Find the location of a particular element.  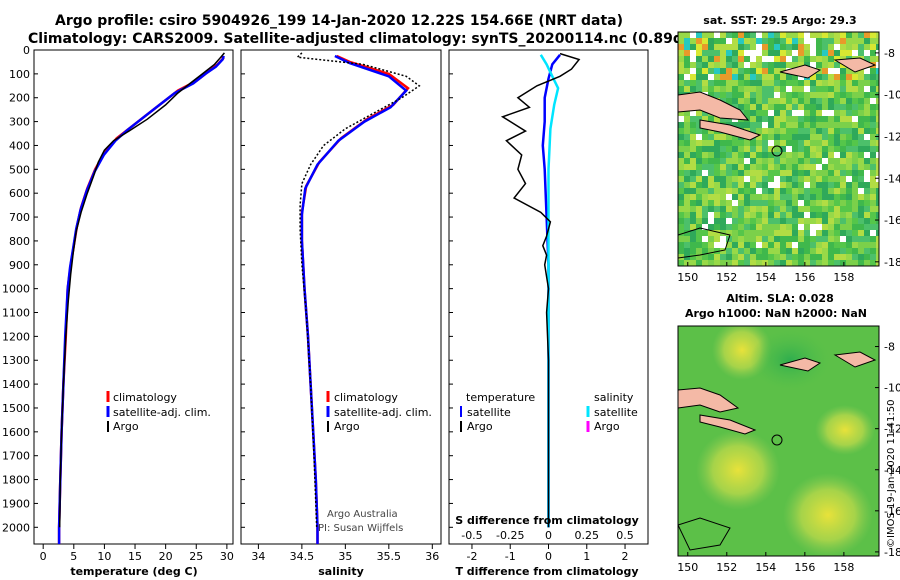

sst-map-field is located at coordinates (778, 149).